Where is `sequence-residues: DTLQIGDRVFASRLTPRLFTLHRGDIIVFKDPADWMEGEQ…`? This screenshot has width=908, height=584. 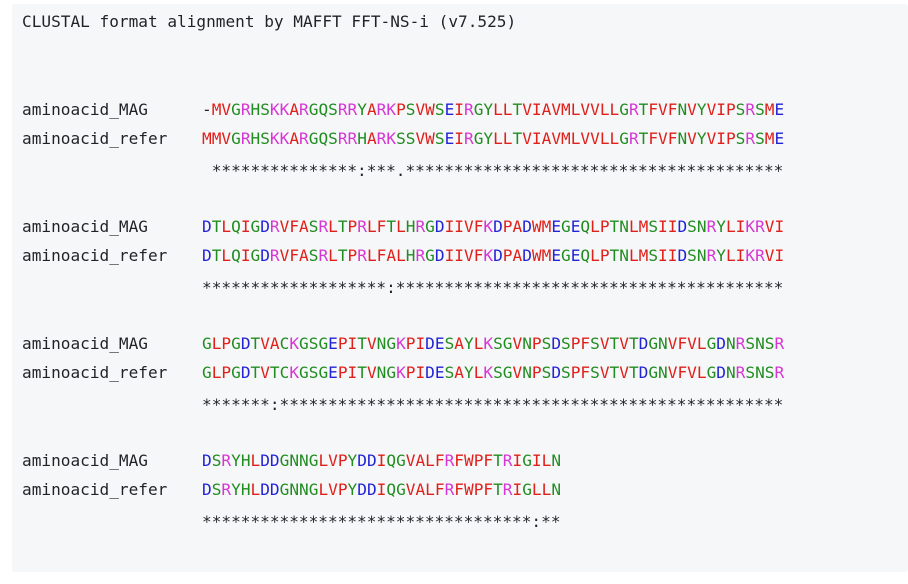 sequence-residues: DTLQIGDRVFASRLTPRLFTLHRGDIIVFKDPADWMEGEQ… is located at coordinates (493, 226).